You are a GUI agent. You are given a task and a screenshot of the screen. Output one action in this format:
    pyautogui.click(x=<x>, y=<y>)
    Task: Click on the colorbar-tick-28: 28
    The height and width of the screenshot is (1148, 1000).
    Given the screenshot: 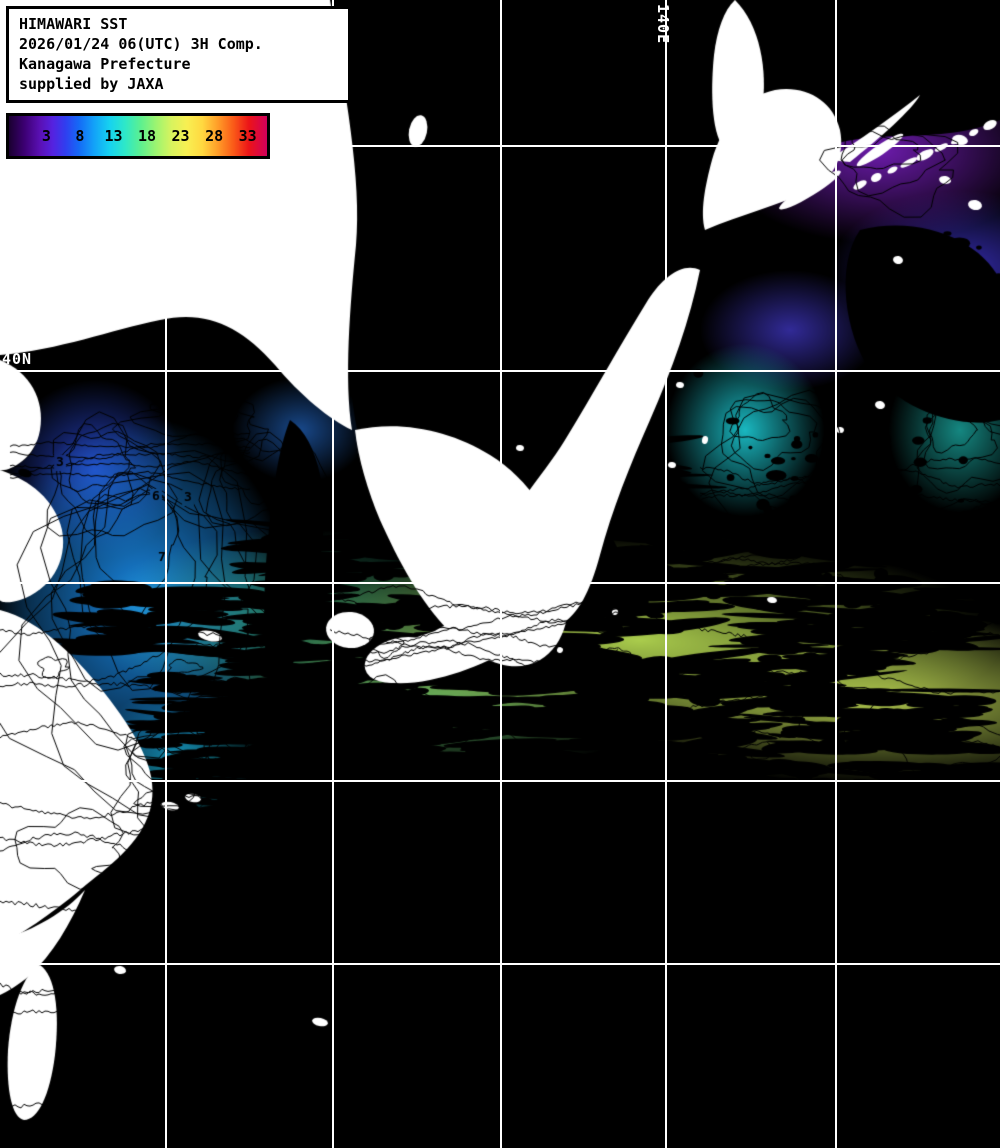 What is the action you would take?
    pyautogui.click(x=214, y=136)
    